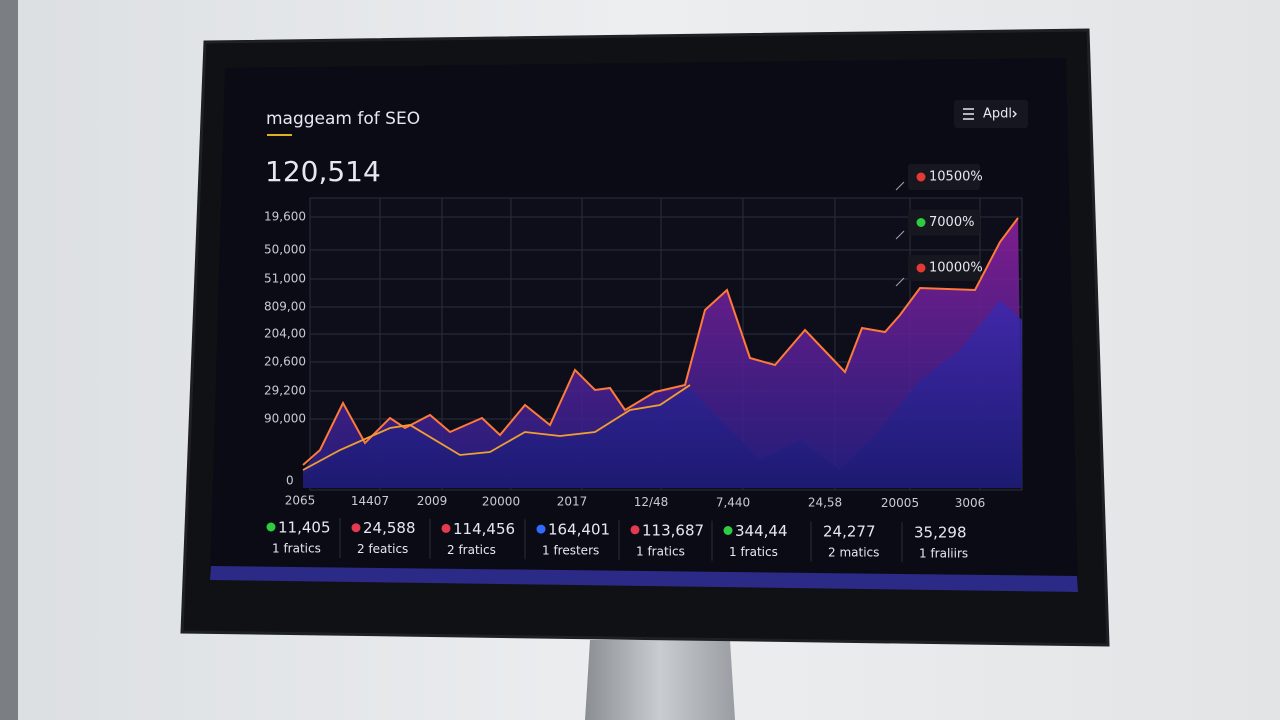 This screenshot has height=720, width=1280. Describe the element at coordinates (370, 501) in the screenshot. I see `x-tick-label: 14407` at that location.